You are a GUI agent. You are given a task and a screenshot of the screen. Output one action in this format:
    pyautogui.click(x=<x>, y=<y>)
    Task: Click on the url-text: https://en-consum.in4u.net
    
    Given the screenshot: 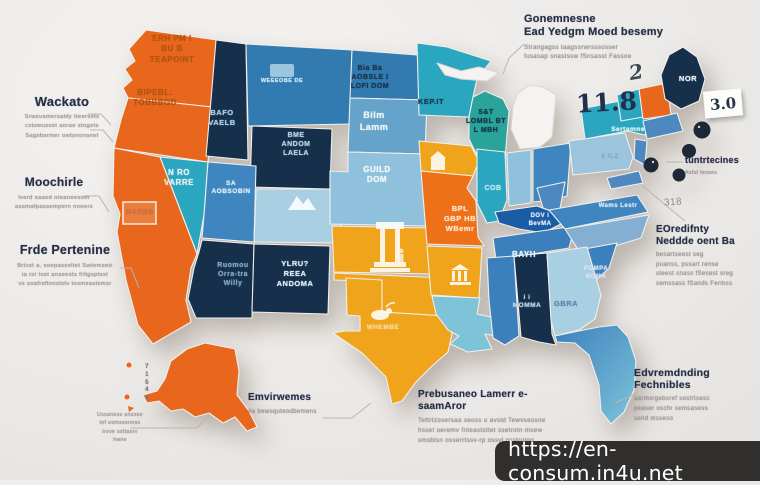 What is the action you would take?
    pyautogui.click(x=595, y=461)
    